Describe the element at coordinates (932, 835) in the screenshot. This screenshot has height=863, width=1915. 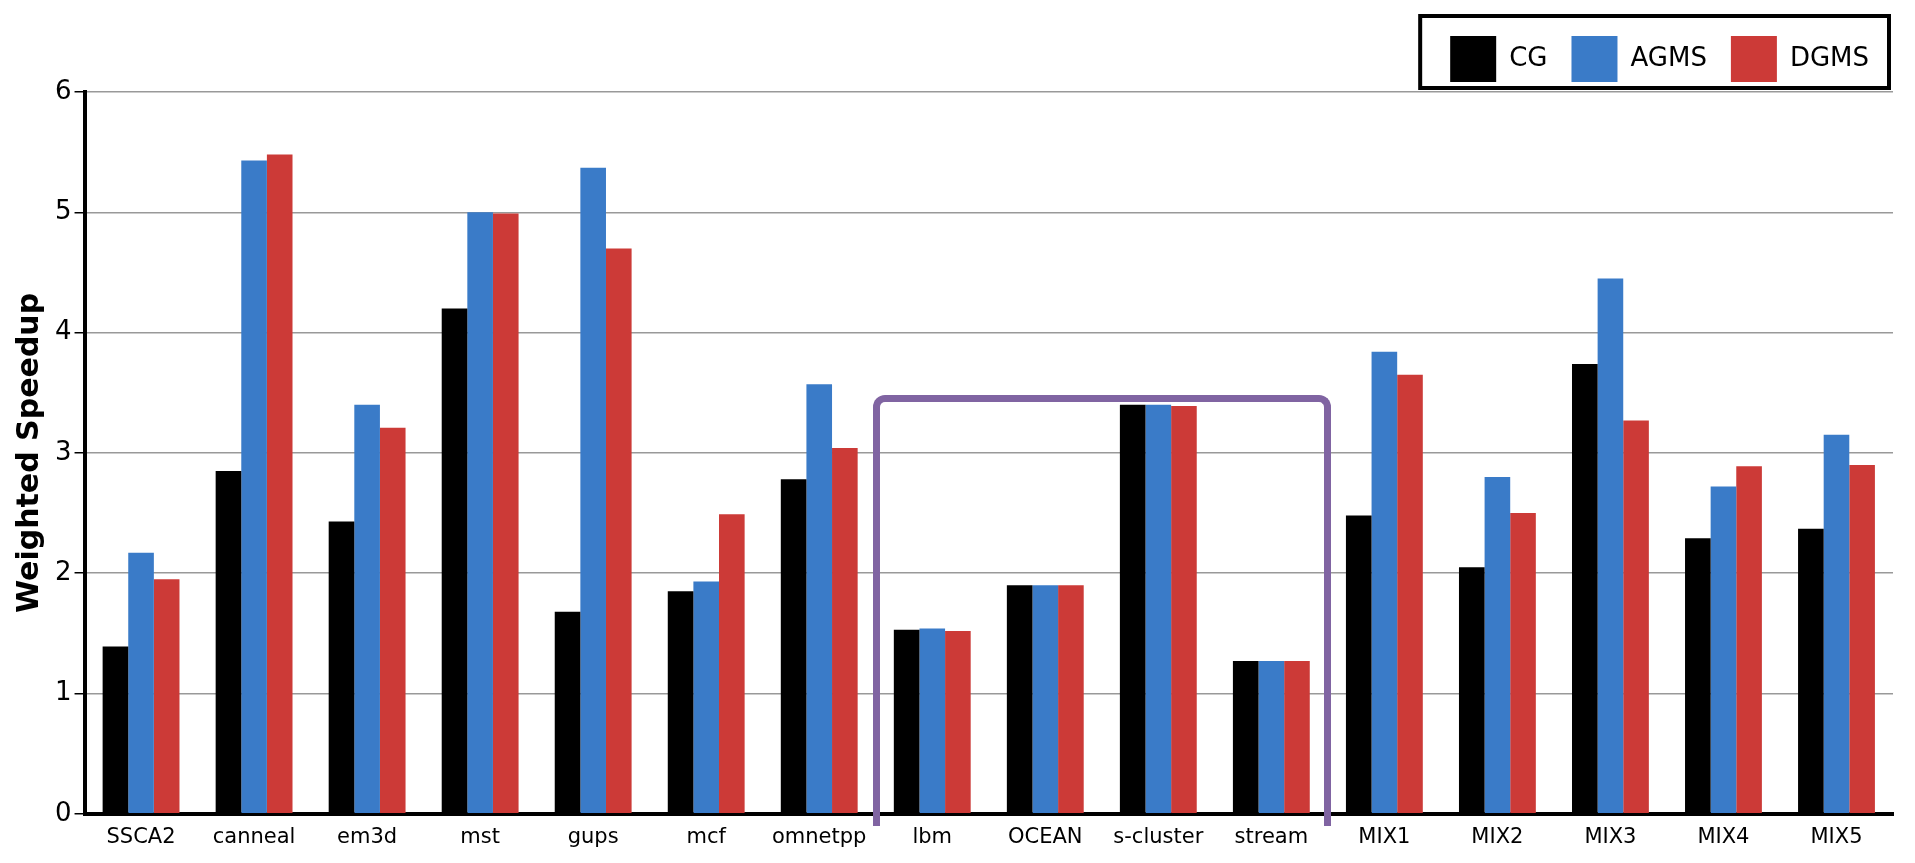
I see `x-tick-label: lbm` at that location.